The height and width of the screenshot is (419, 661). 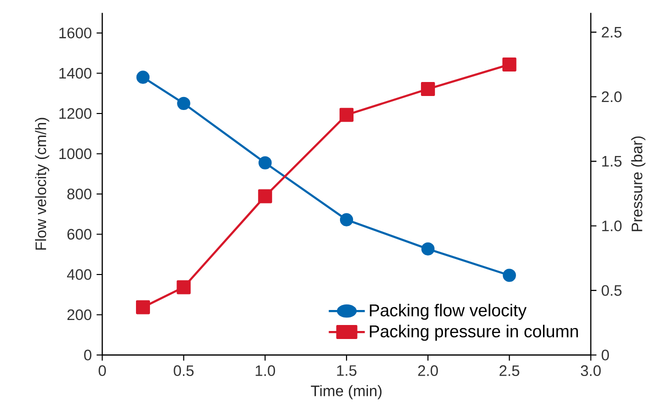 I want to click on x-tick-label: 1.0, so click(x=266, y=370).